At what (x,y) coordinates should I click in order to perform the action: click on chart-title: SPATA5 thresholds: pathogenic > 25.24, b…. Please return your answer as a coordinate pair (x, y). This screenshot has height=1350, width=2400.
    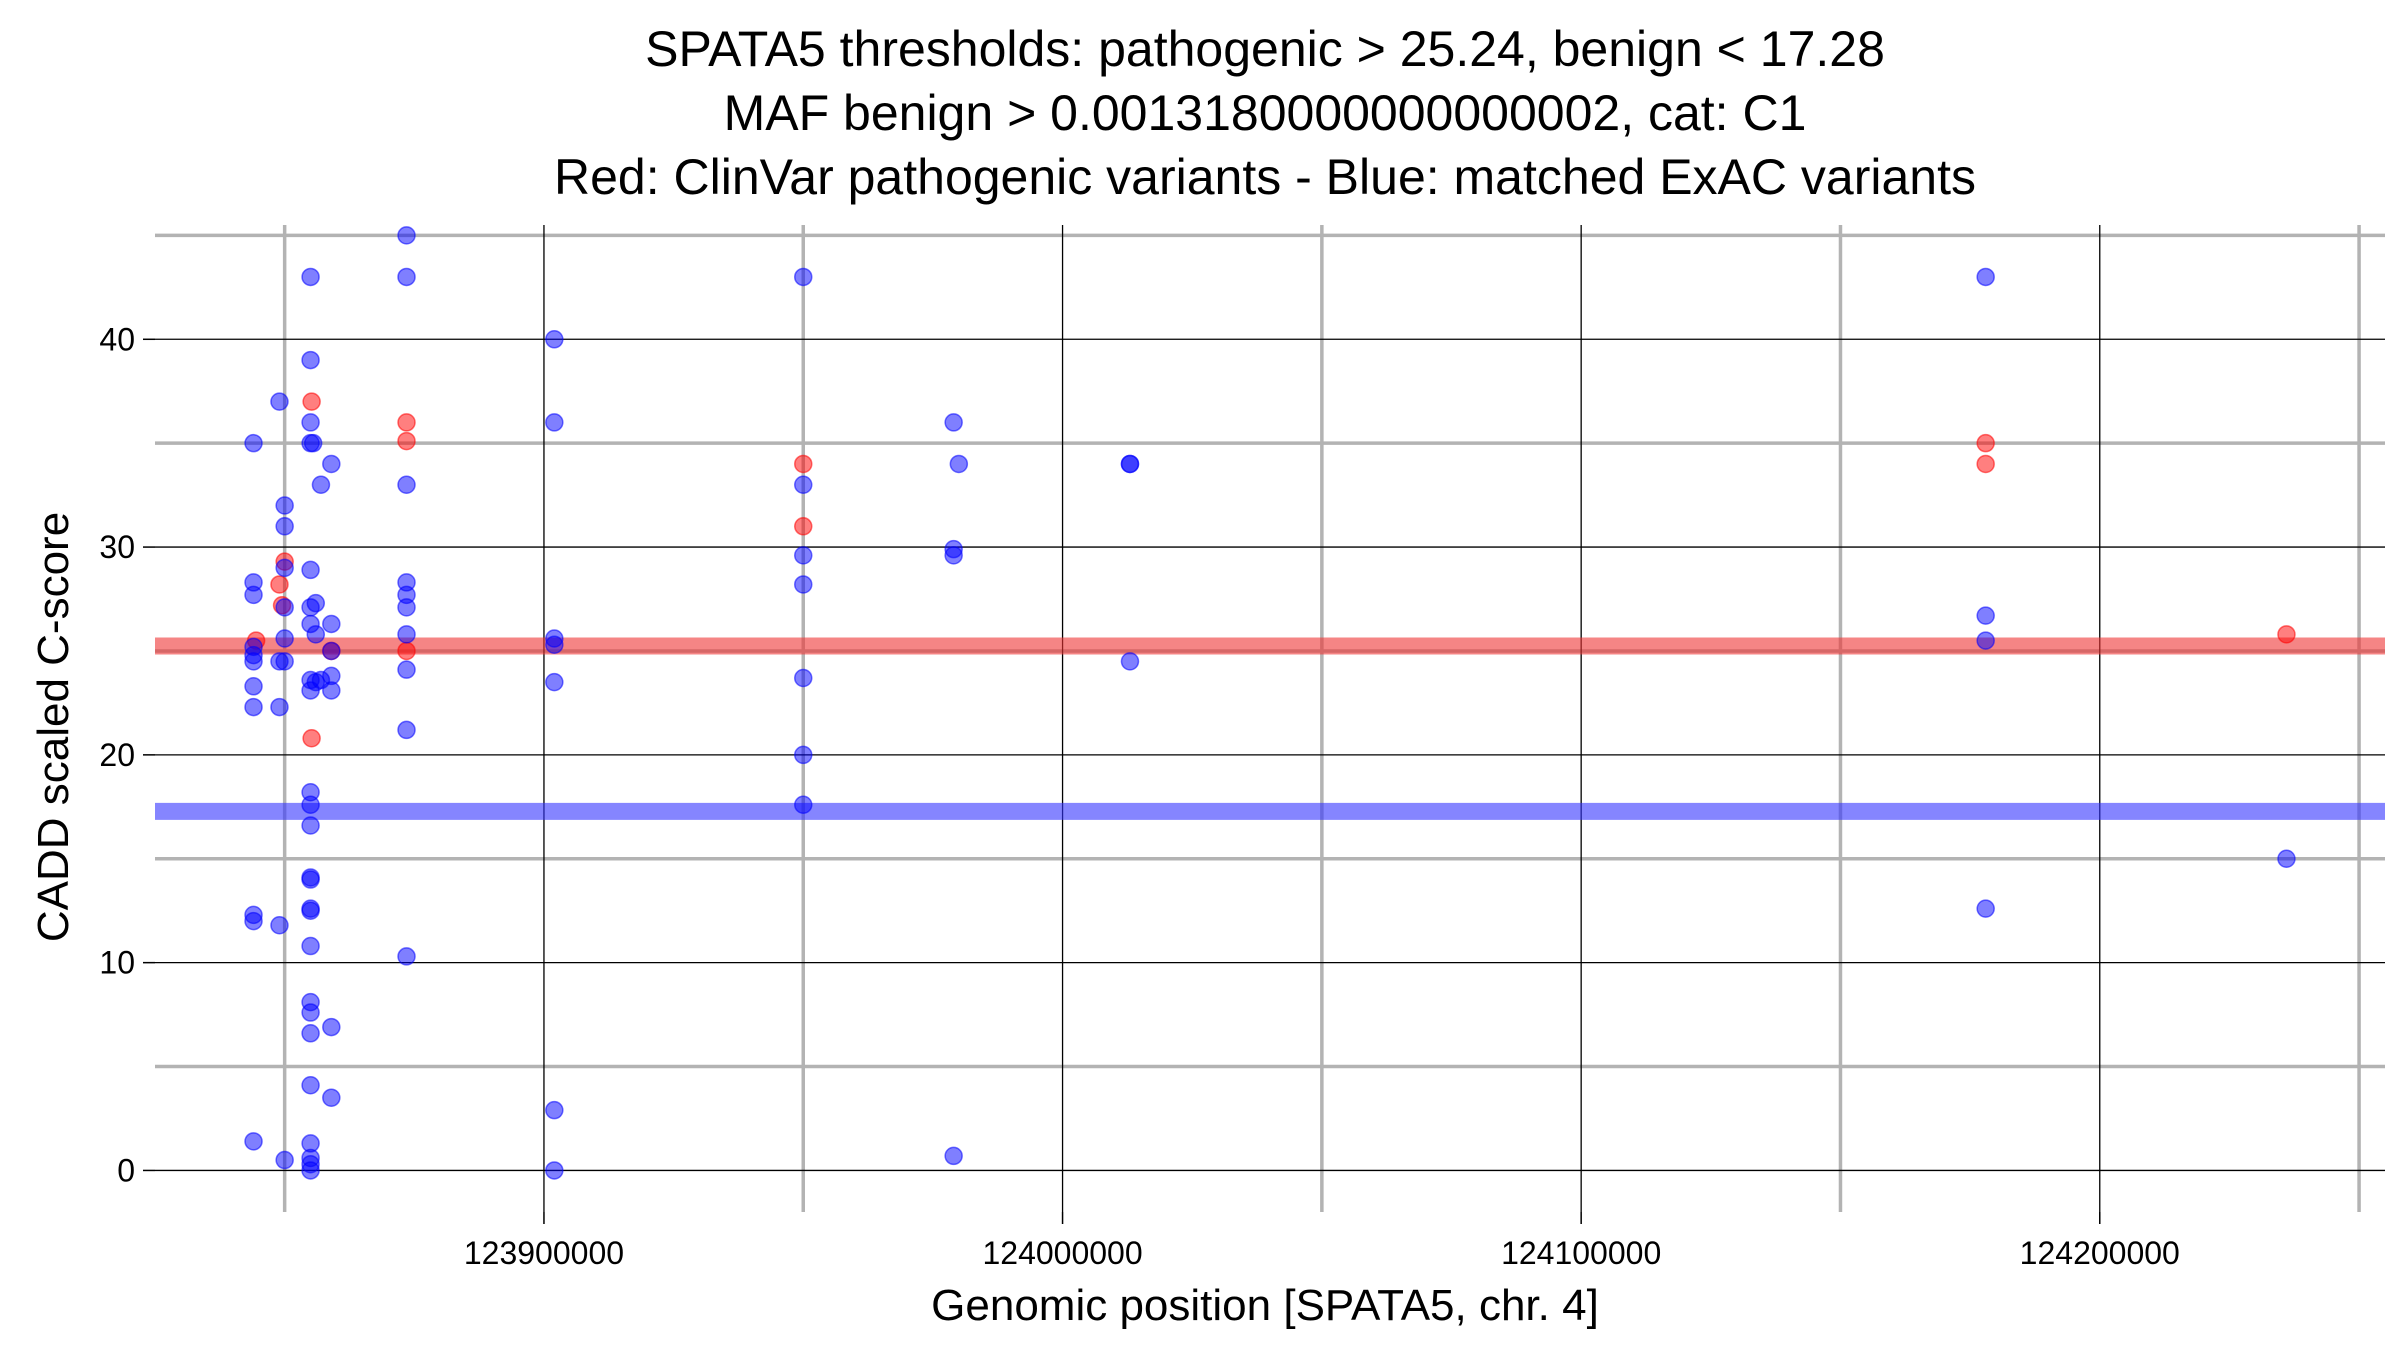
    Looking at the image, I should click on (1265, 113).